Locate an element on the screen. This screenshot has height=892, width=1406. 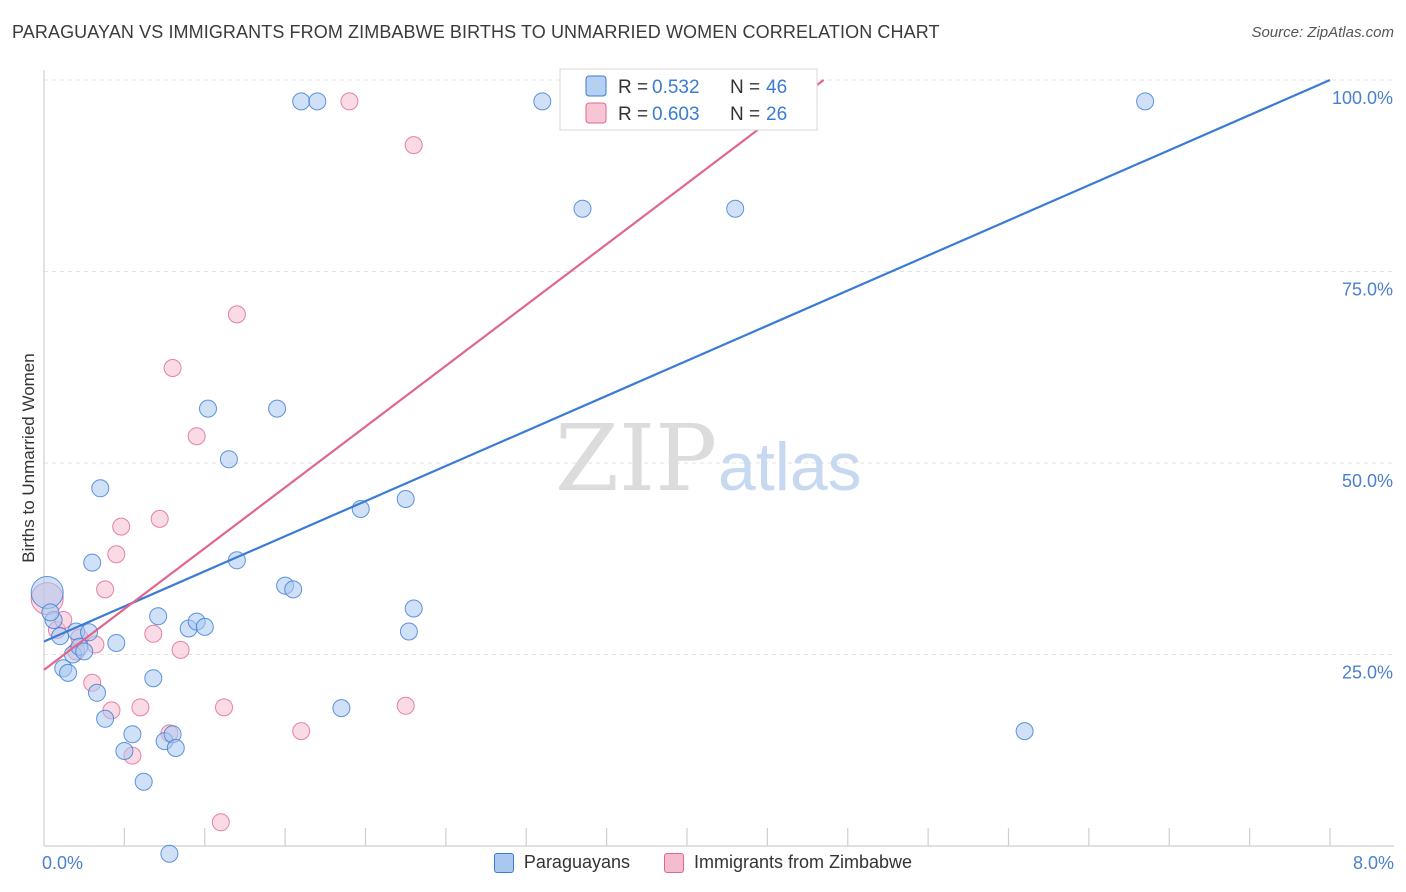
watermark-zip: ZIP is located at coordinates (636, 458).